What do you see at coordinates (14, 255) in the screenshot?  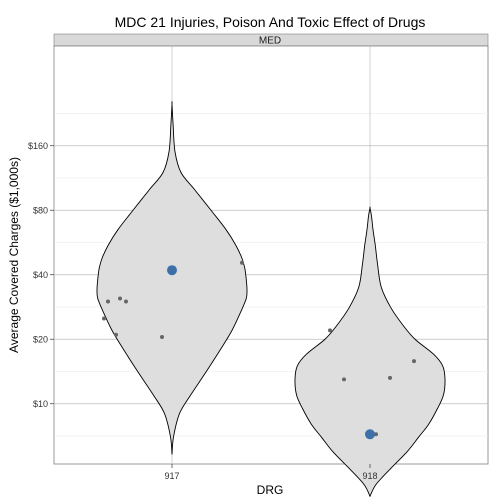 I see `y-axis-label: Average Covered Charges ($1,000s)` at bounding box center [14, 255].